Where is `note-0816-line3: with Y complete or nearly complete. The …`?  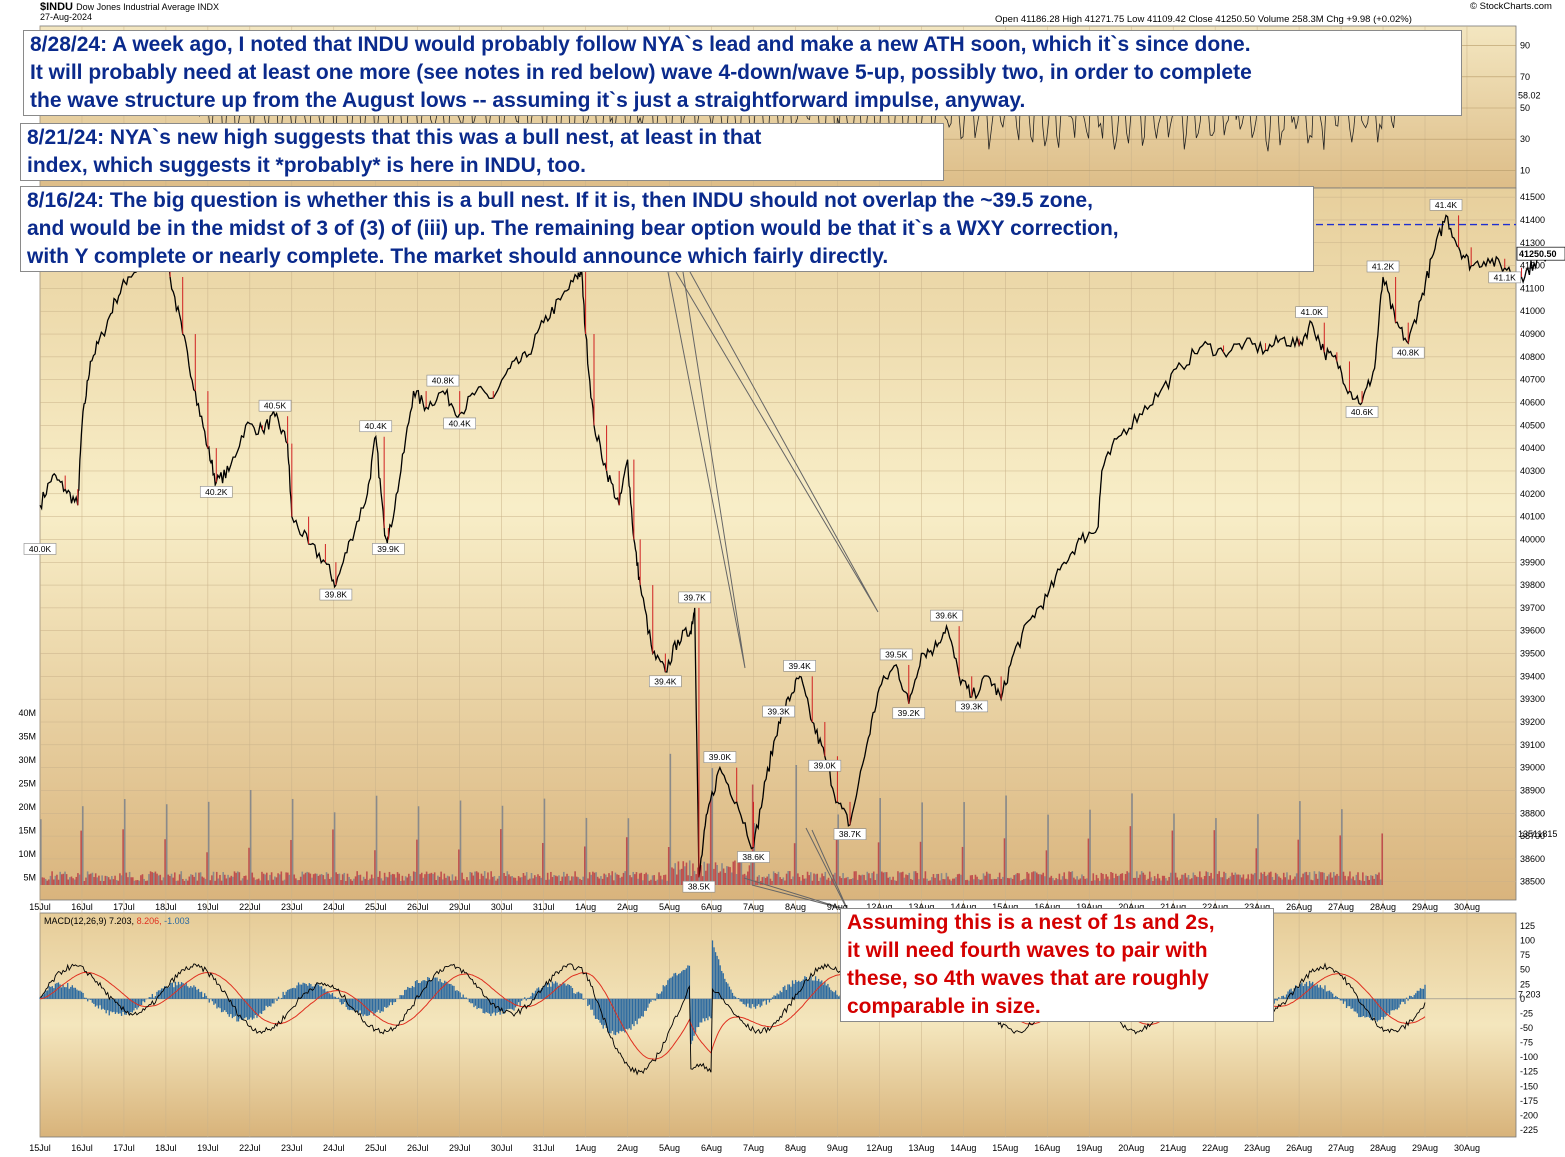 note-0816-line3: with Y complete or nearly complete. The … is located at coordinates (458, 256).